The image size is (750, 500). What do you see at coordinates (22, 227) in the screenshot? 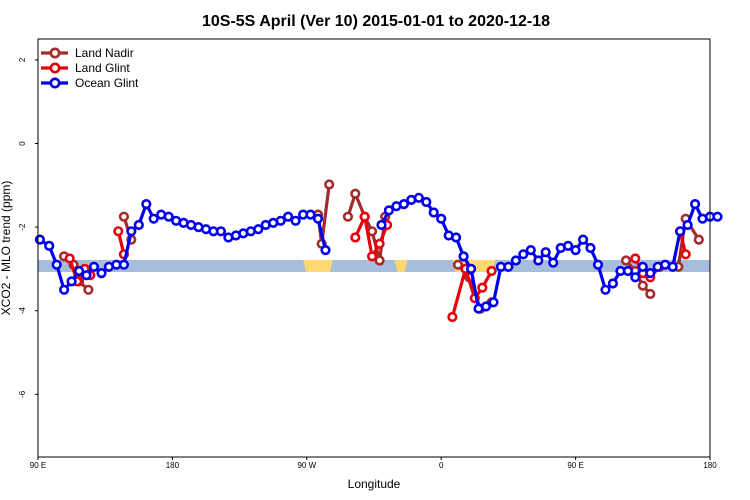
I see `y-tick-label: -2` at bounding box center [22, 227].